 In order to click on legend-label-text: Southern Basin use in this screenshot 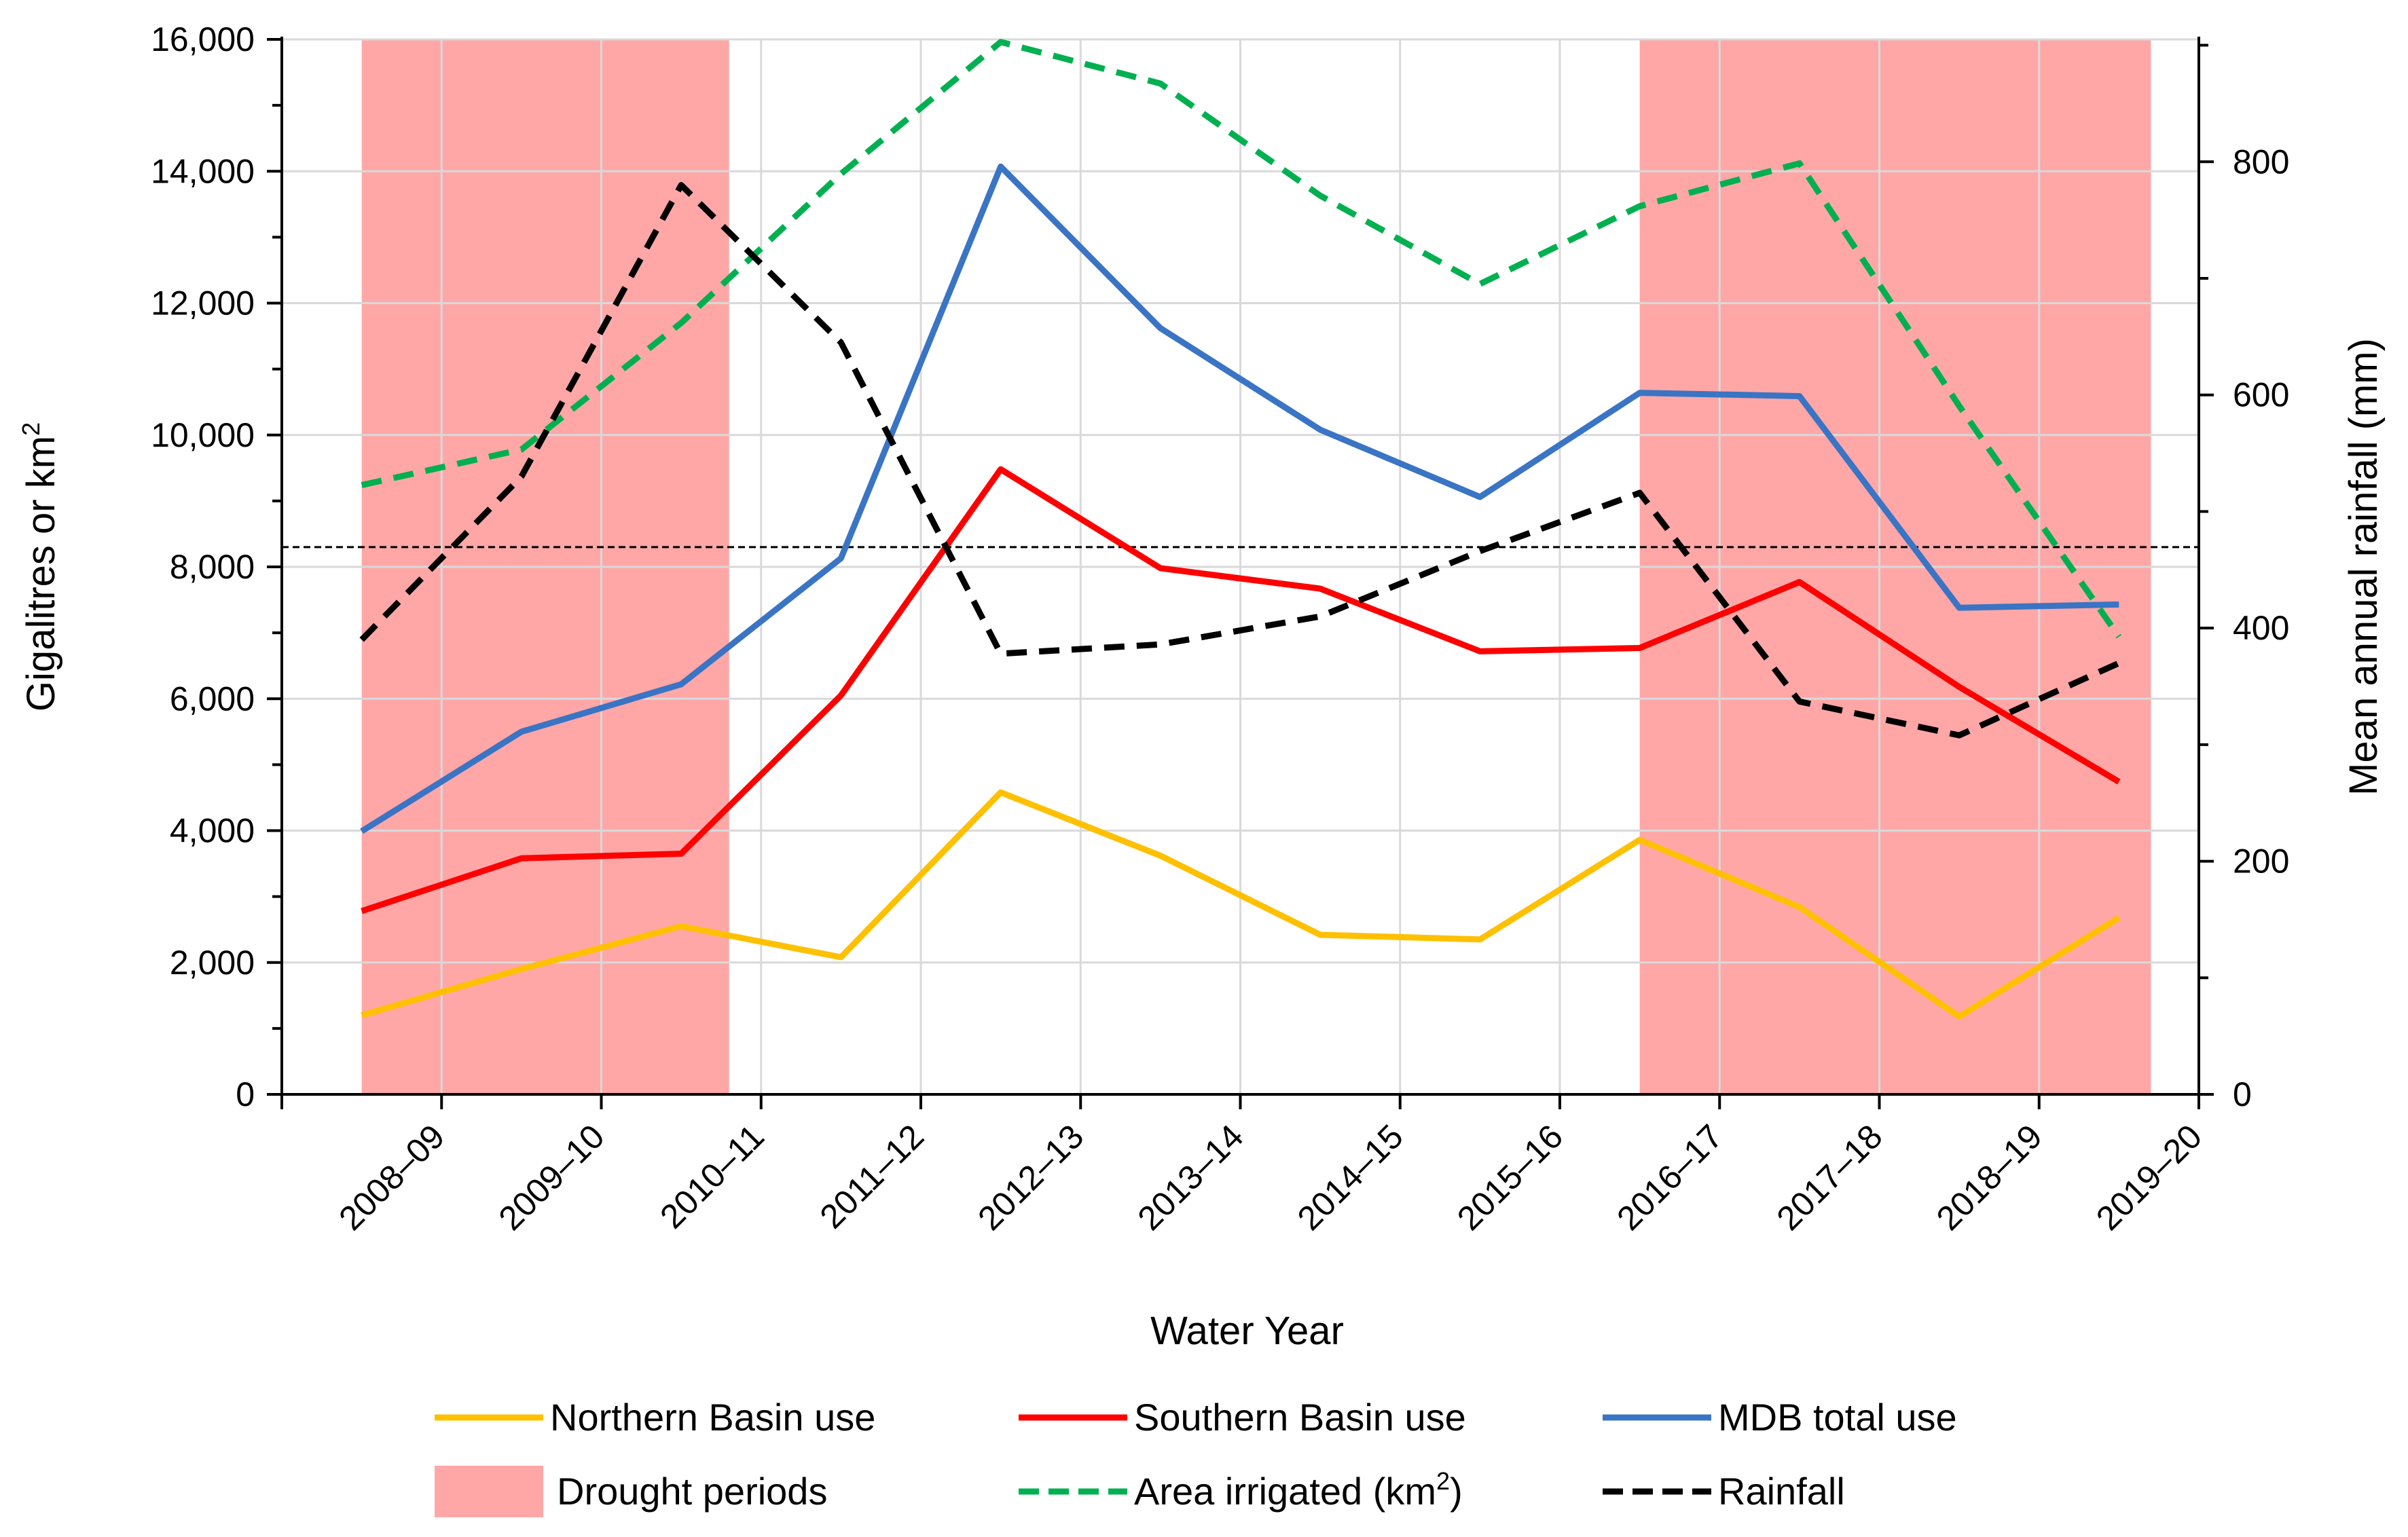, I will do `click(1300, 1418)`.